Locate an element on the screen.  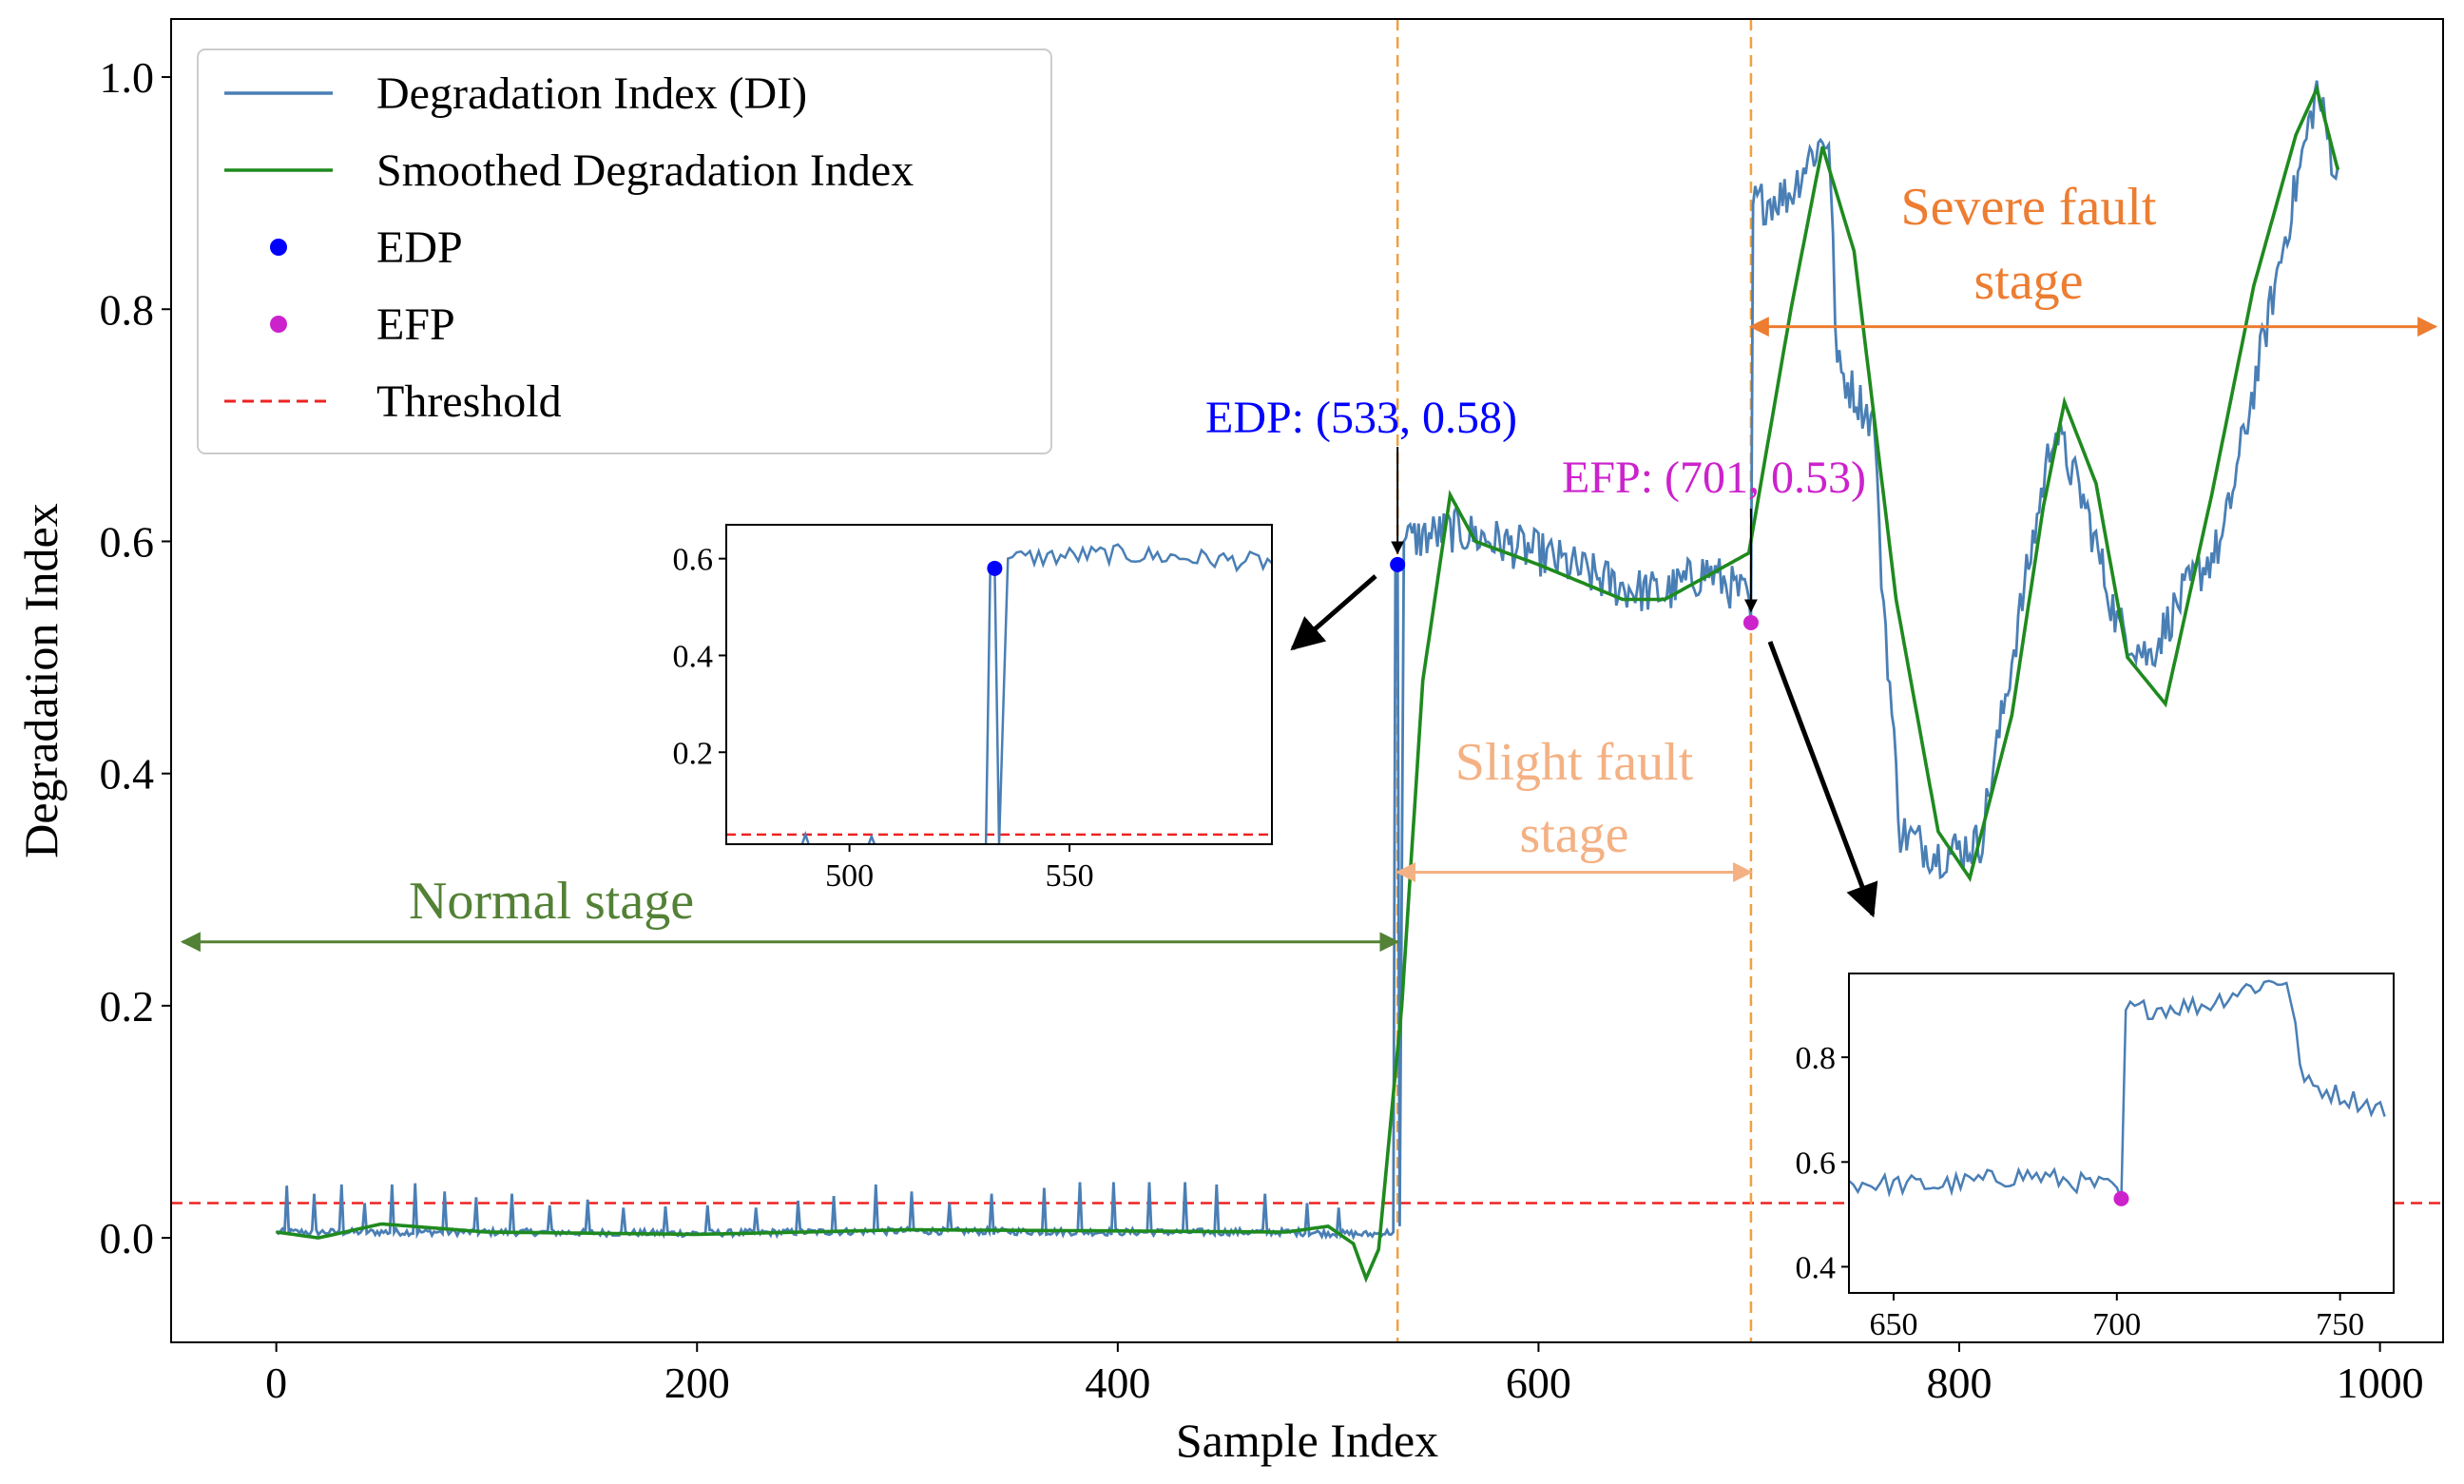
inset-efp-point is located at coordinates (2121, 1198).